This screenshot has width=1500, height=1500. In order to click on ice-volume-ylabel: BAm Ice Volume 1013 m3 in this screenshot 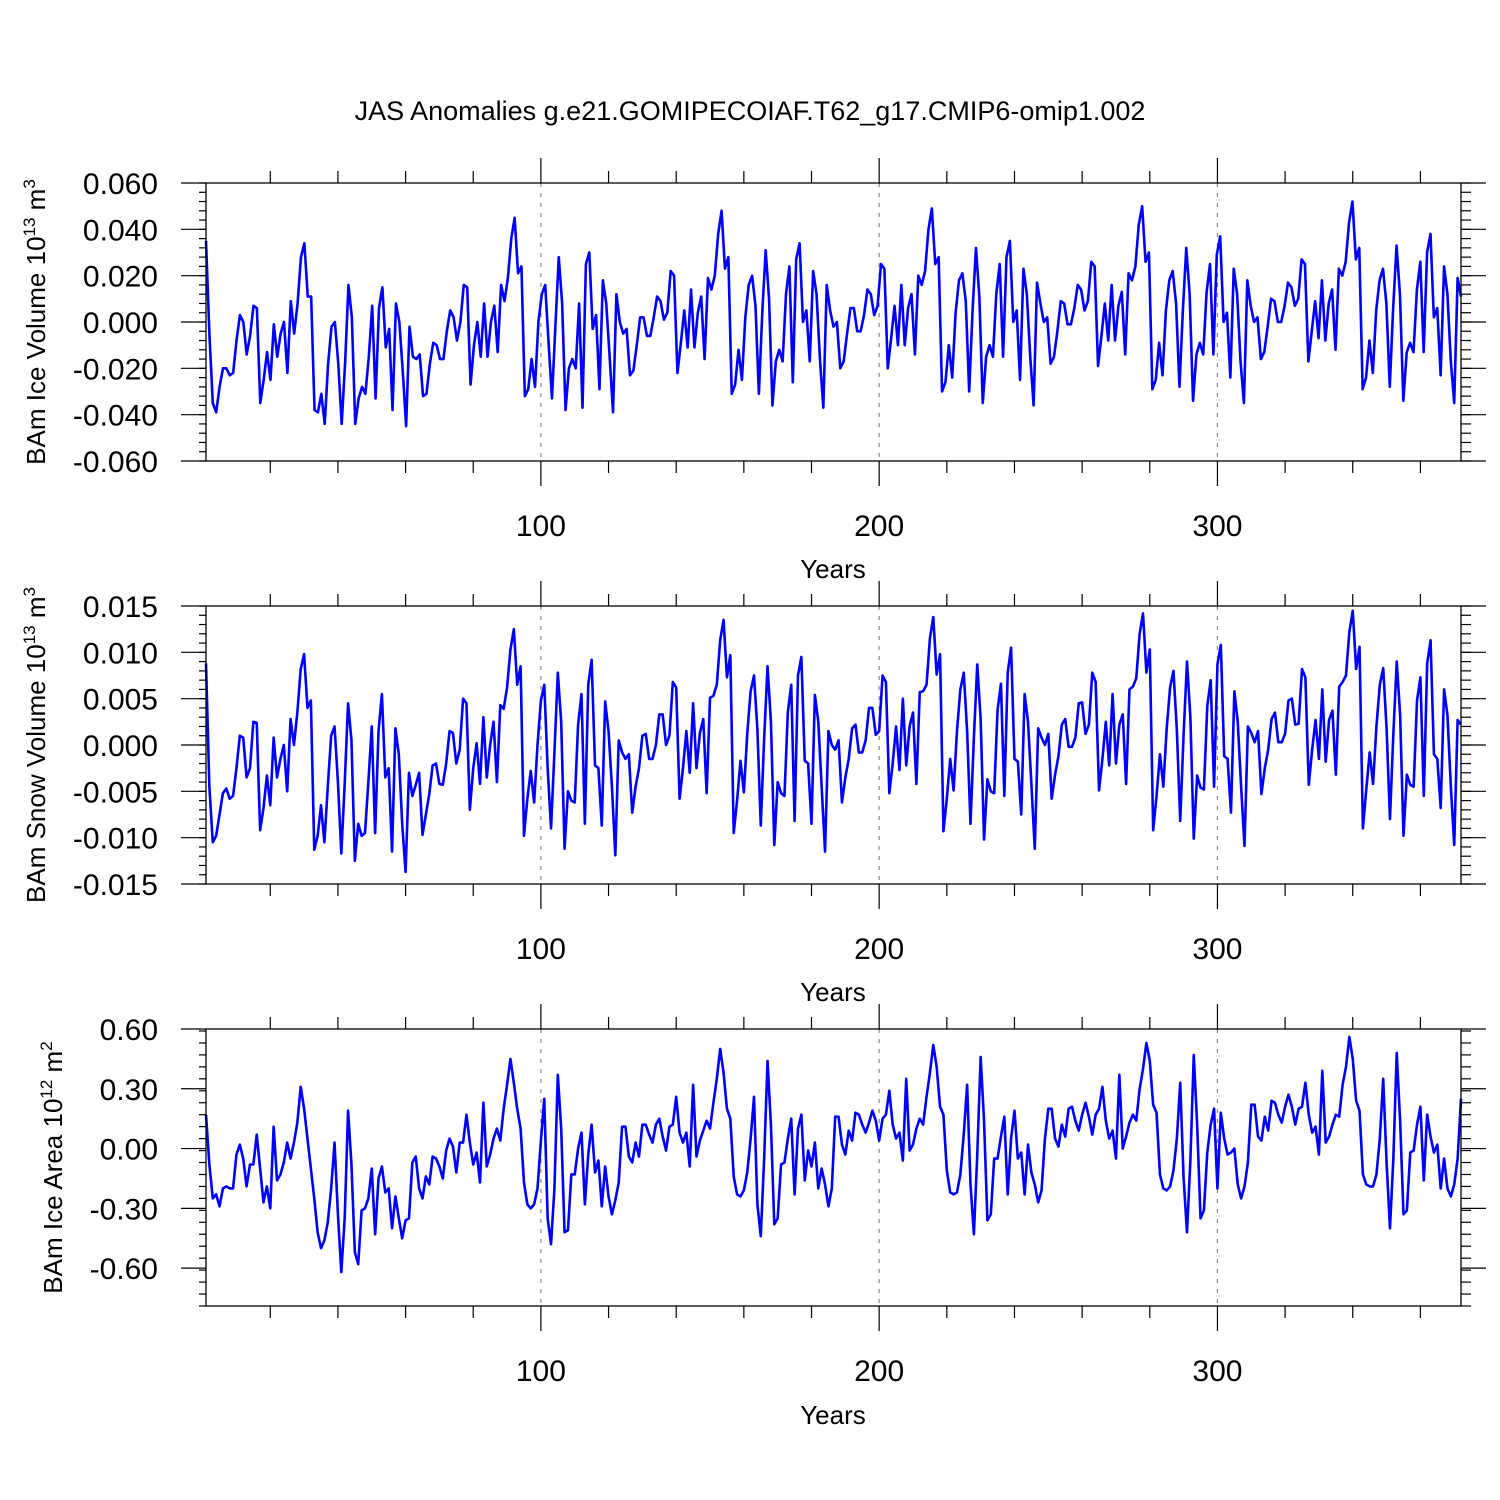, I will do `click(35, 322)`.